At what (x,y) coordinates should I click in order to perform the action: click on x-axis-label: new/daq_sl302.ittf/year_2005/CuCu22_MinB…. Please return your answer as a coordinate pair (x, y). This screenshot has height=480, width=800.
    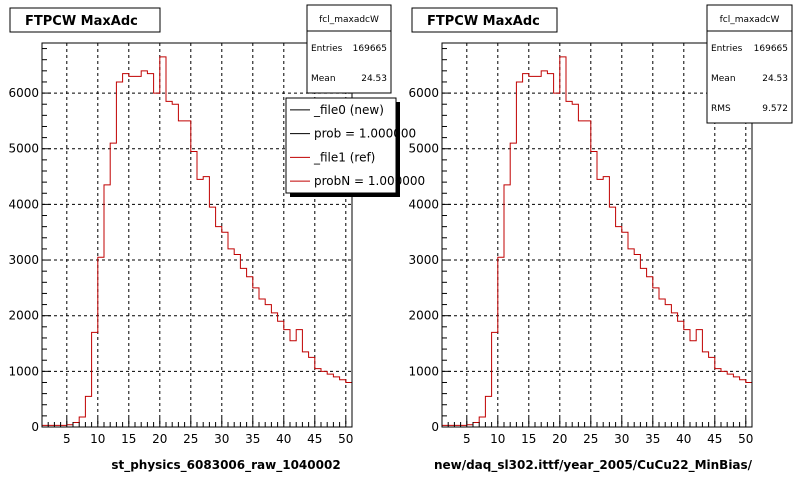
    Looking at the image, I should click on (593, 465).